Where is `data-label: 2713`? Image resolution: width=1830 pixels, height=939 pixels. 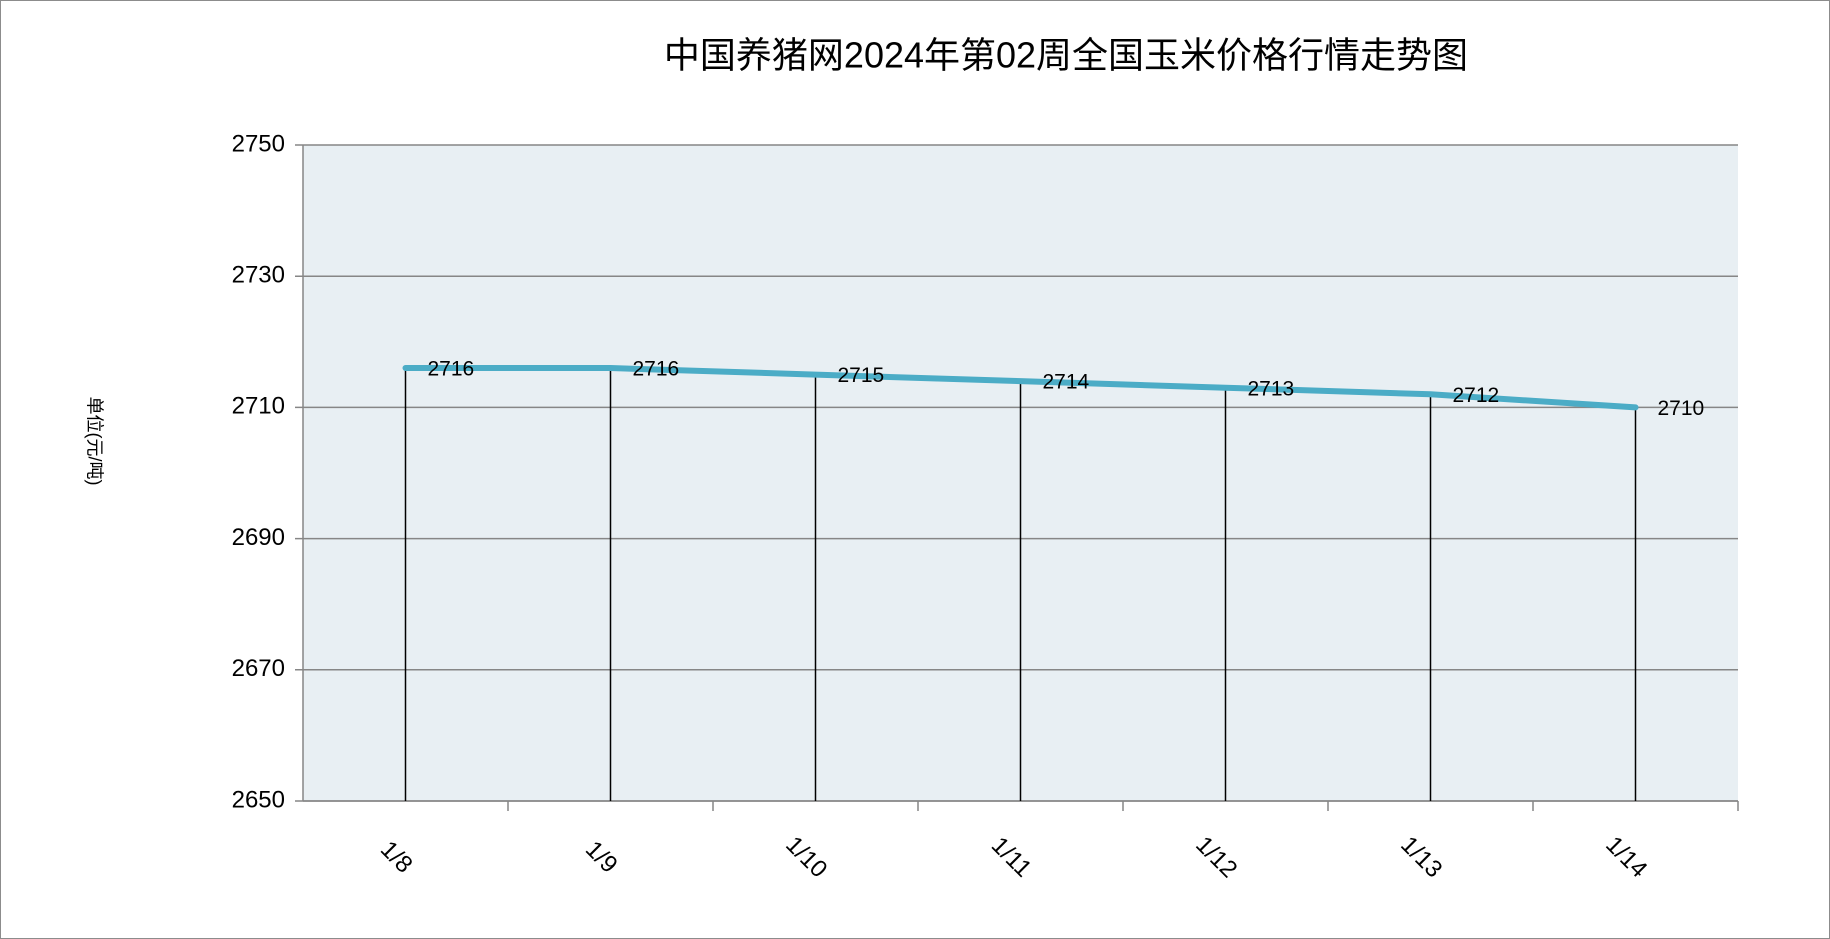
data-label: 2713 is located at coordinates (1271, 388).